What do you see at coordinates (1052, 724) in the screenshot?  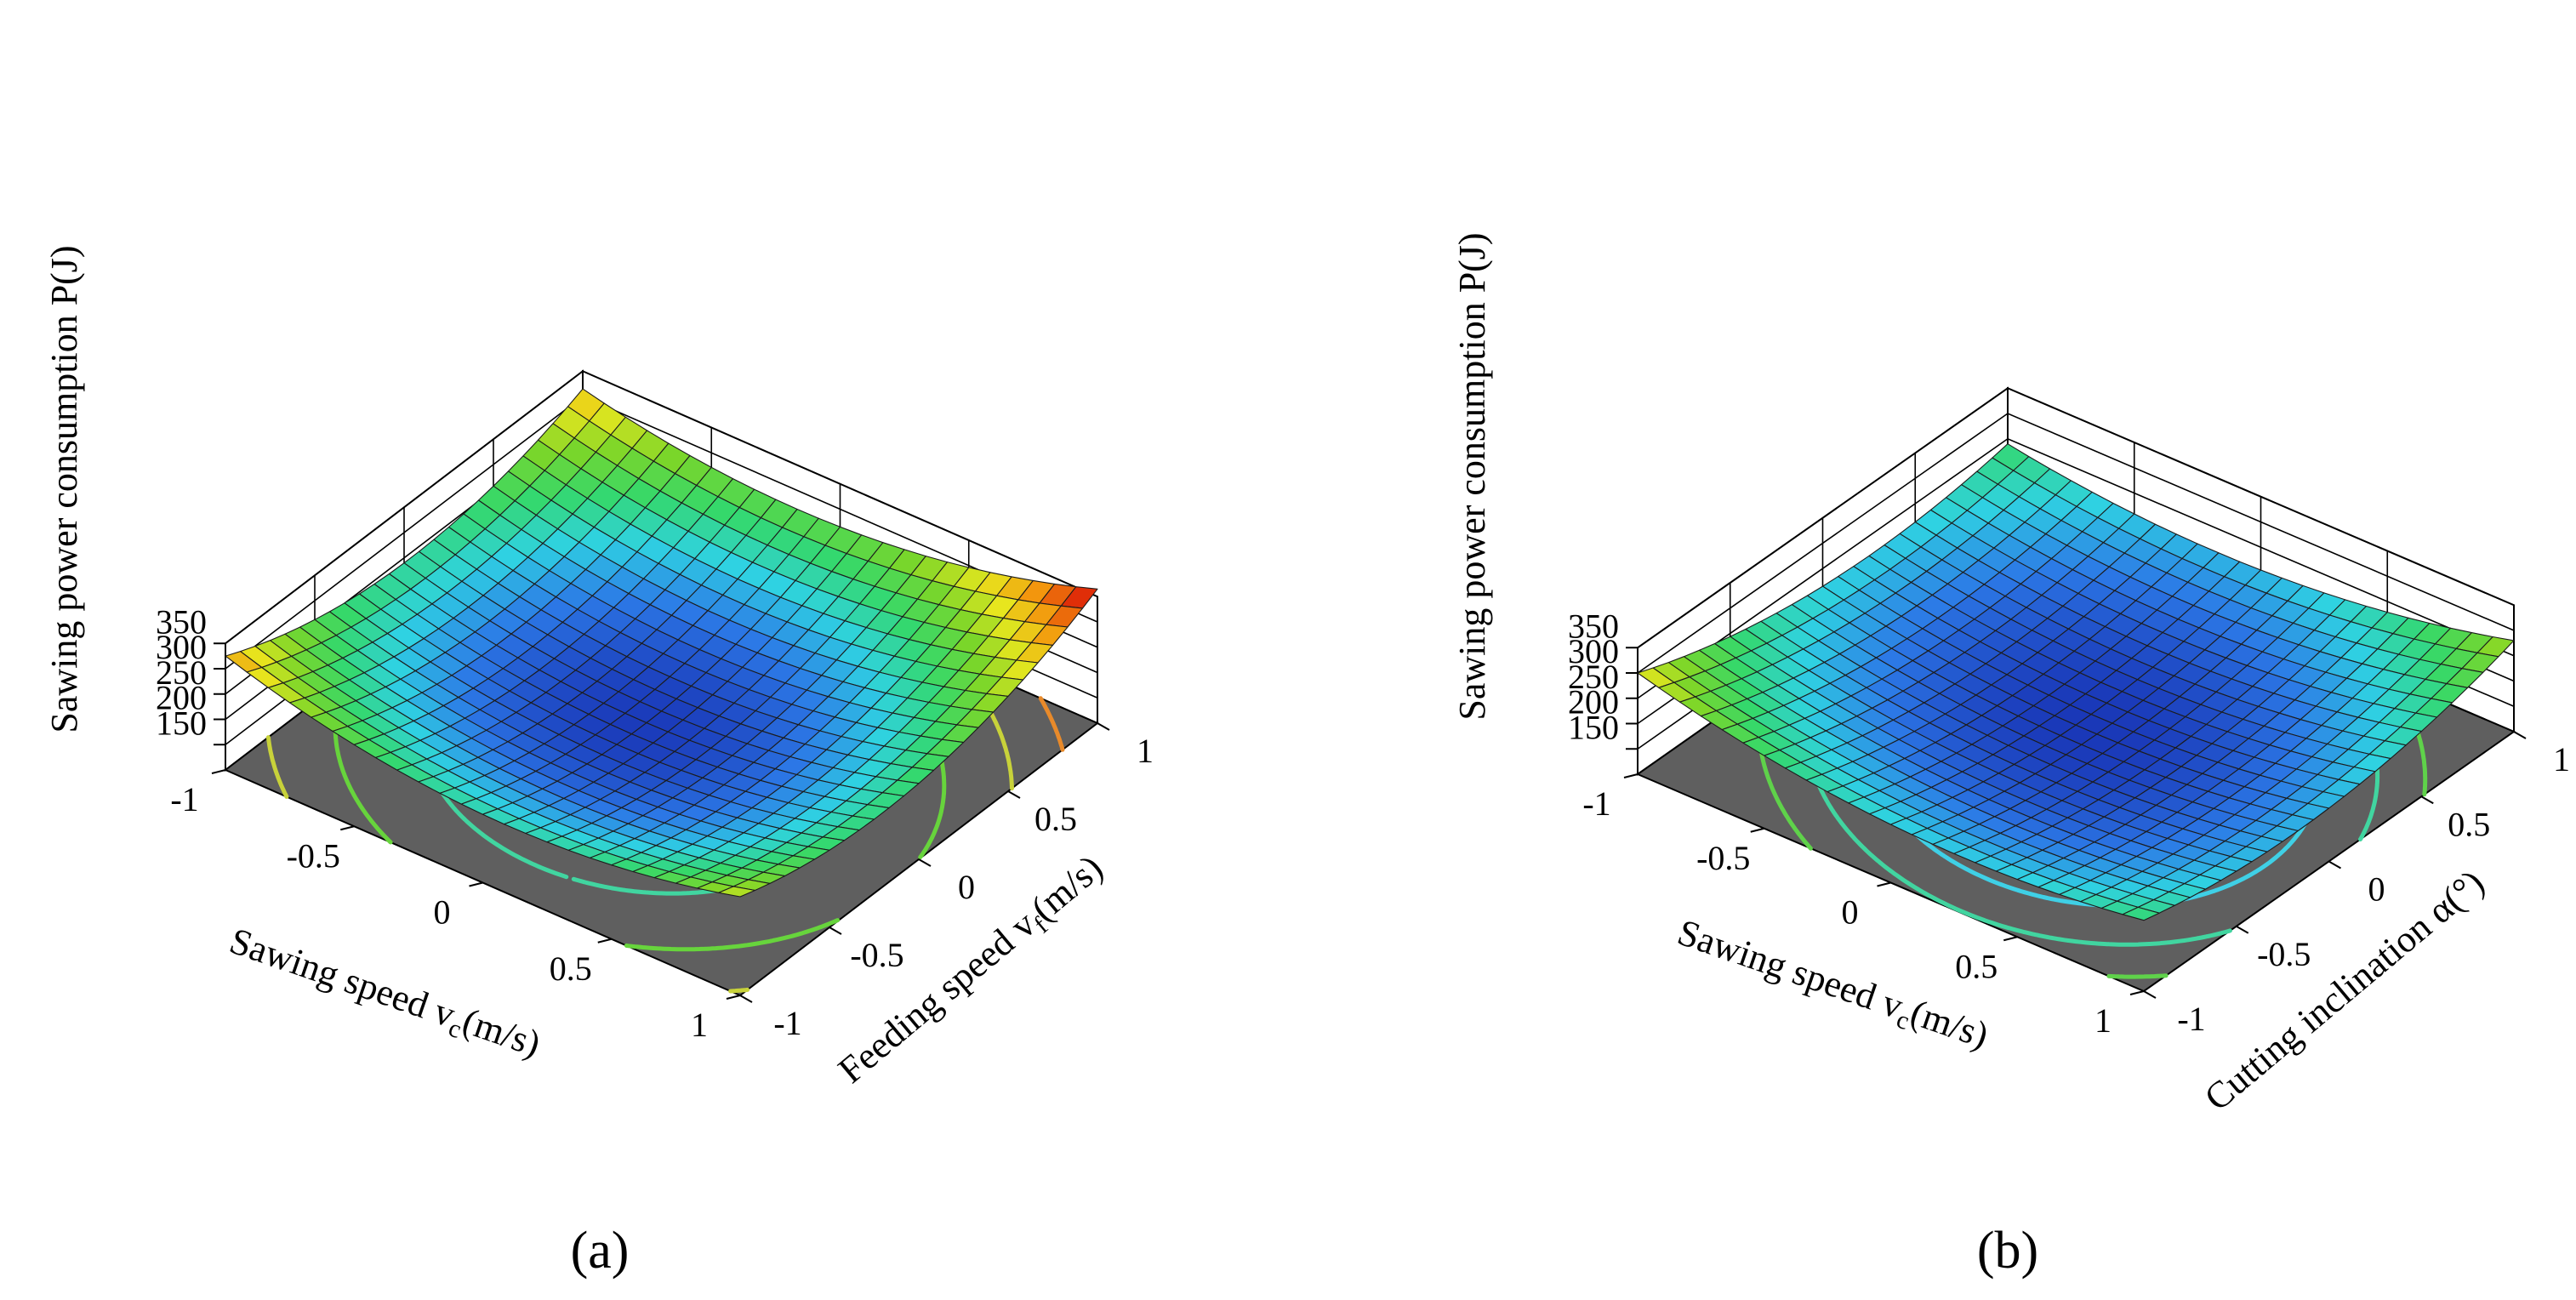 I see `panel-a-contour-line` at bounding box center [1052, 724].